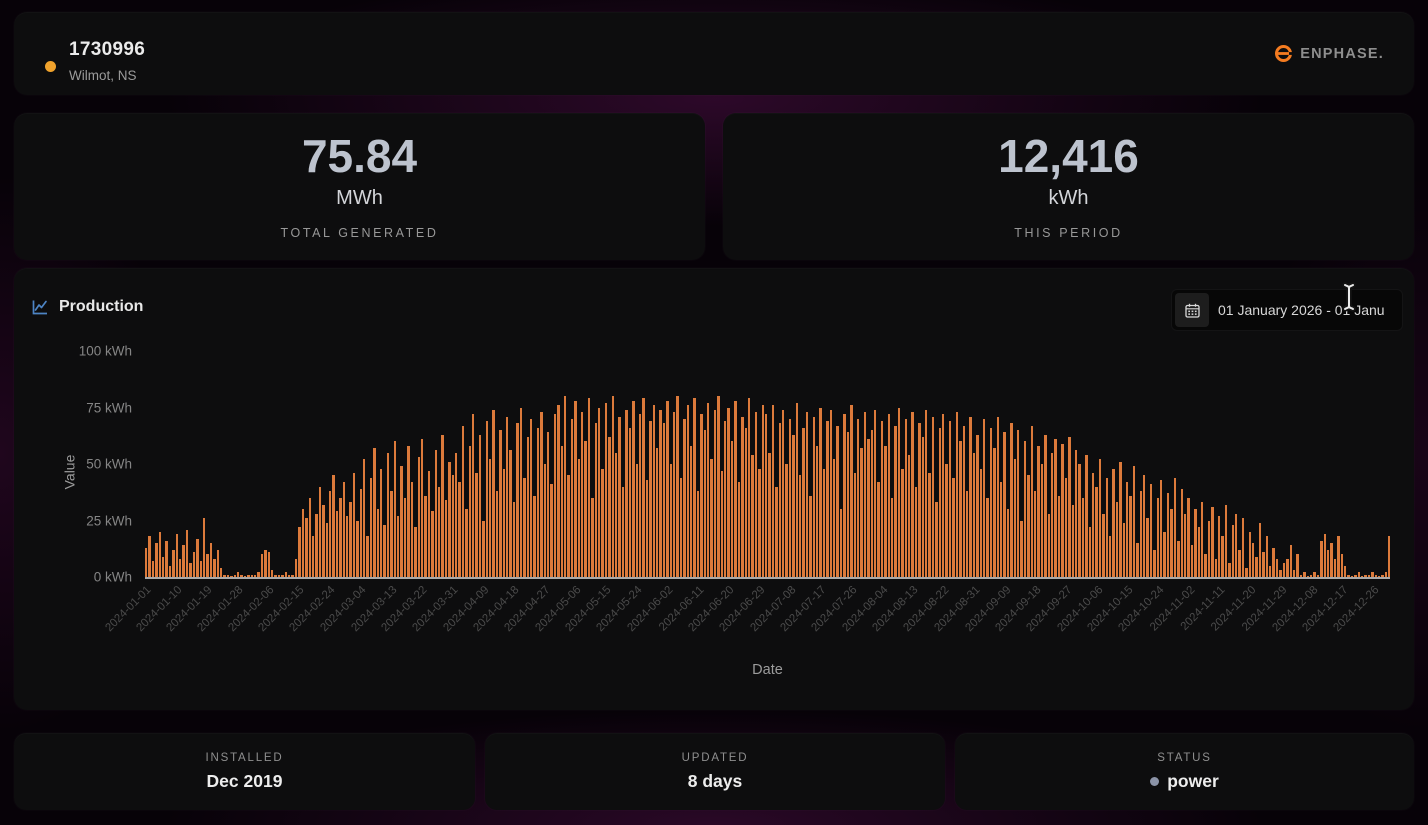 The height and width of the screenshot is (825, 1428). Describe the element at coordinates (1301, 310) in the screenshot. I see `date-range-value: 01 January 2026 - 01 Janu` at that location.